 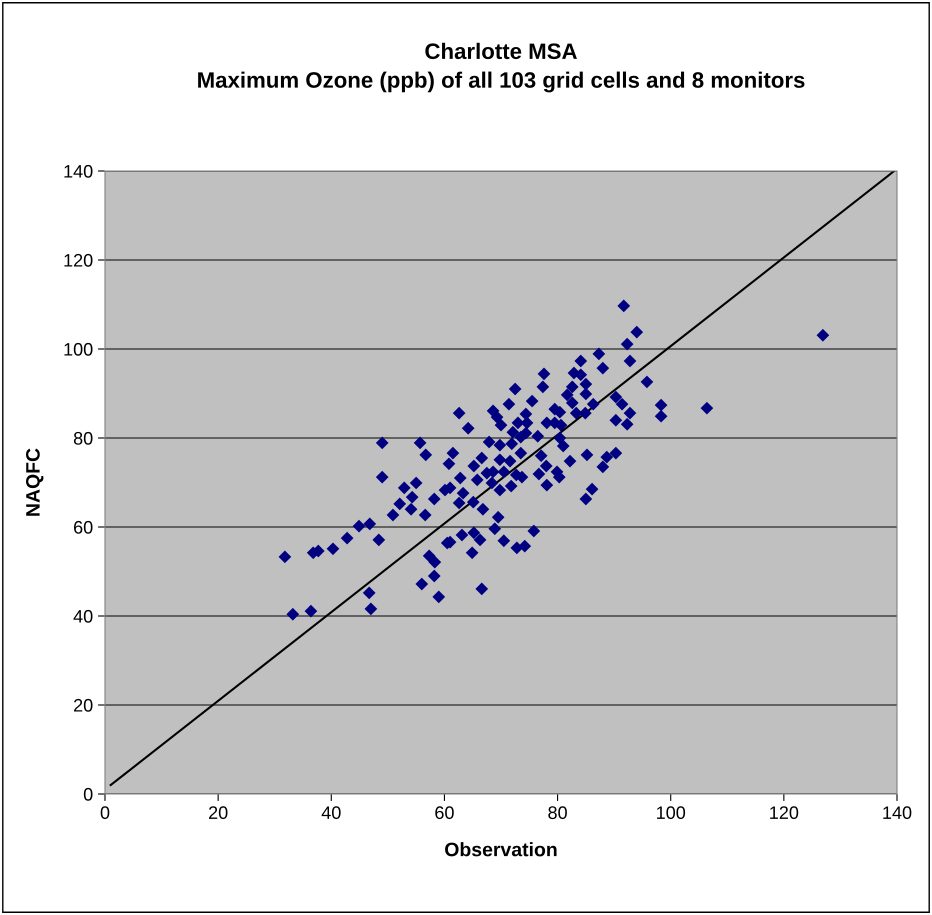 What do you see at coordinates (88, 794) in the screenshot?
I see `y-tick-label: 0` at bounding box center [88, 794].